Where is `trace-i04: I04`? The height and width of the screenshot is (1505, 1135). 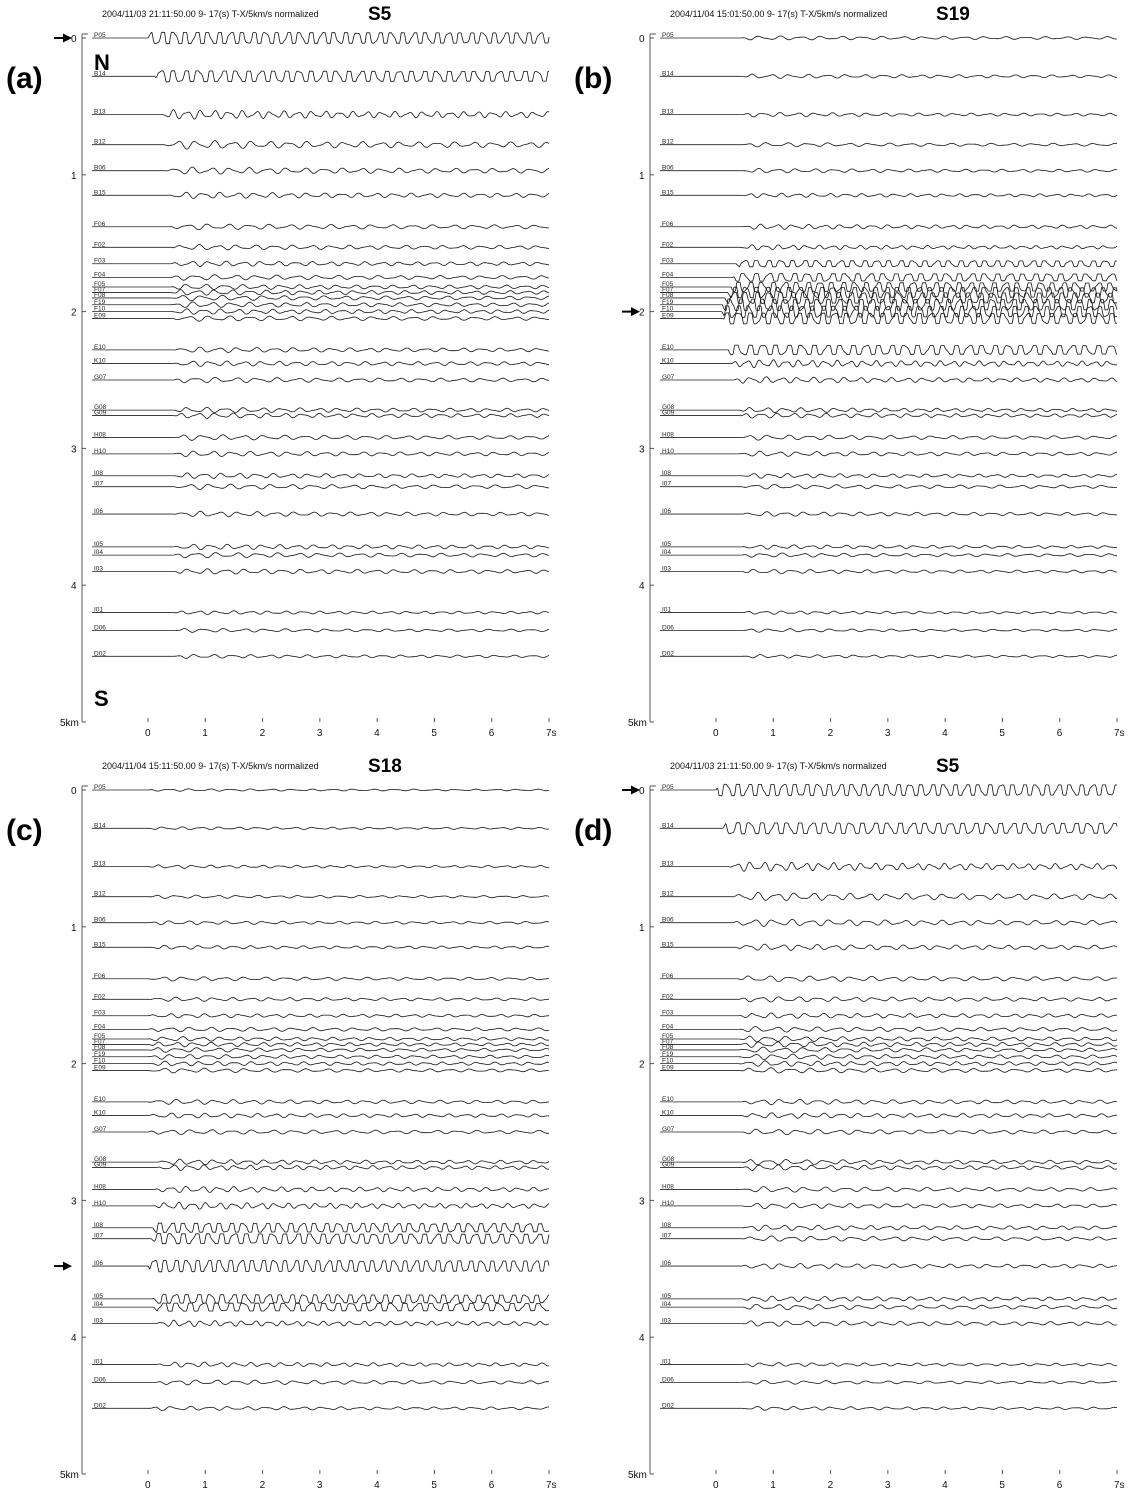
trace-i04: I04 is located at coordinates (889, 1306).